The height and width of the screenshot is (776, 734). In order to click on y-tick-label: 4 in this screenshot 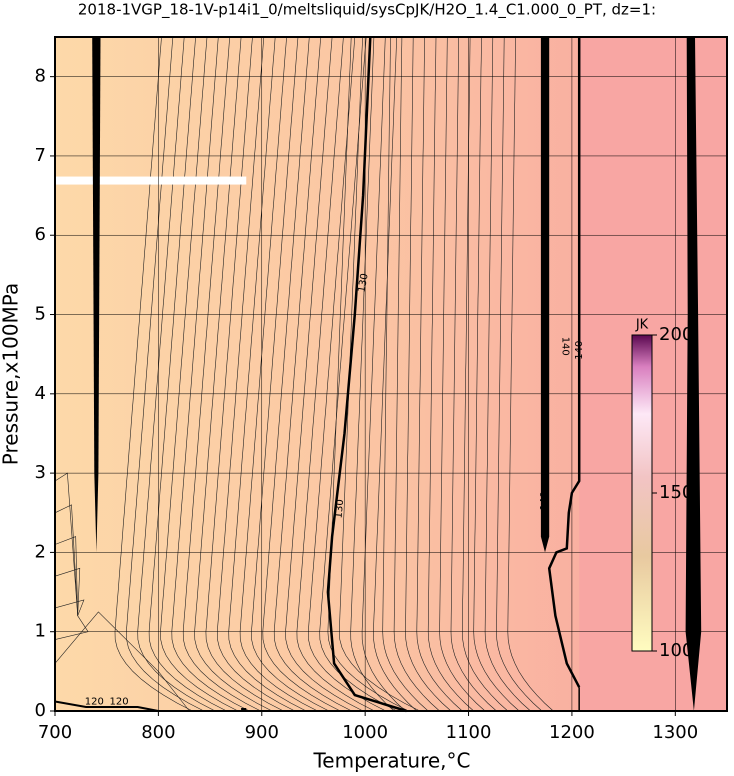, I will do `click(40, 393)`.